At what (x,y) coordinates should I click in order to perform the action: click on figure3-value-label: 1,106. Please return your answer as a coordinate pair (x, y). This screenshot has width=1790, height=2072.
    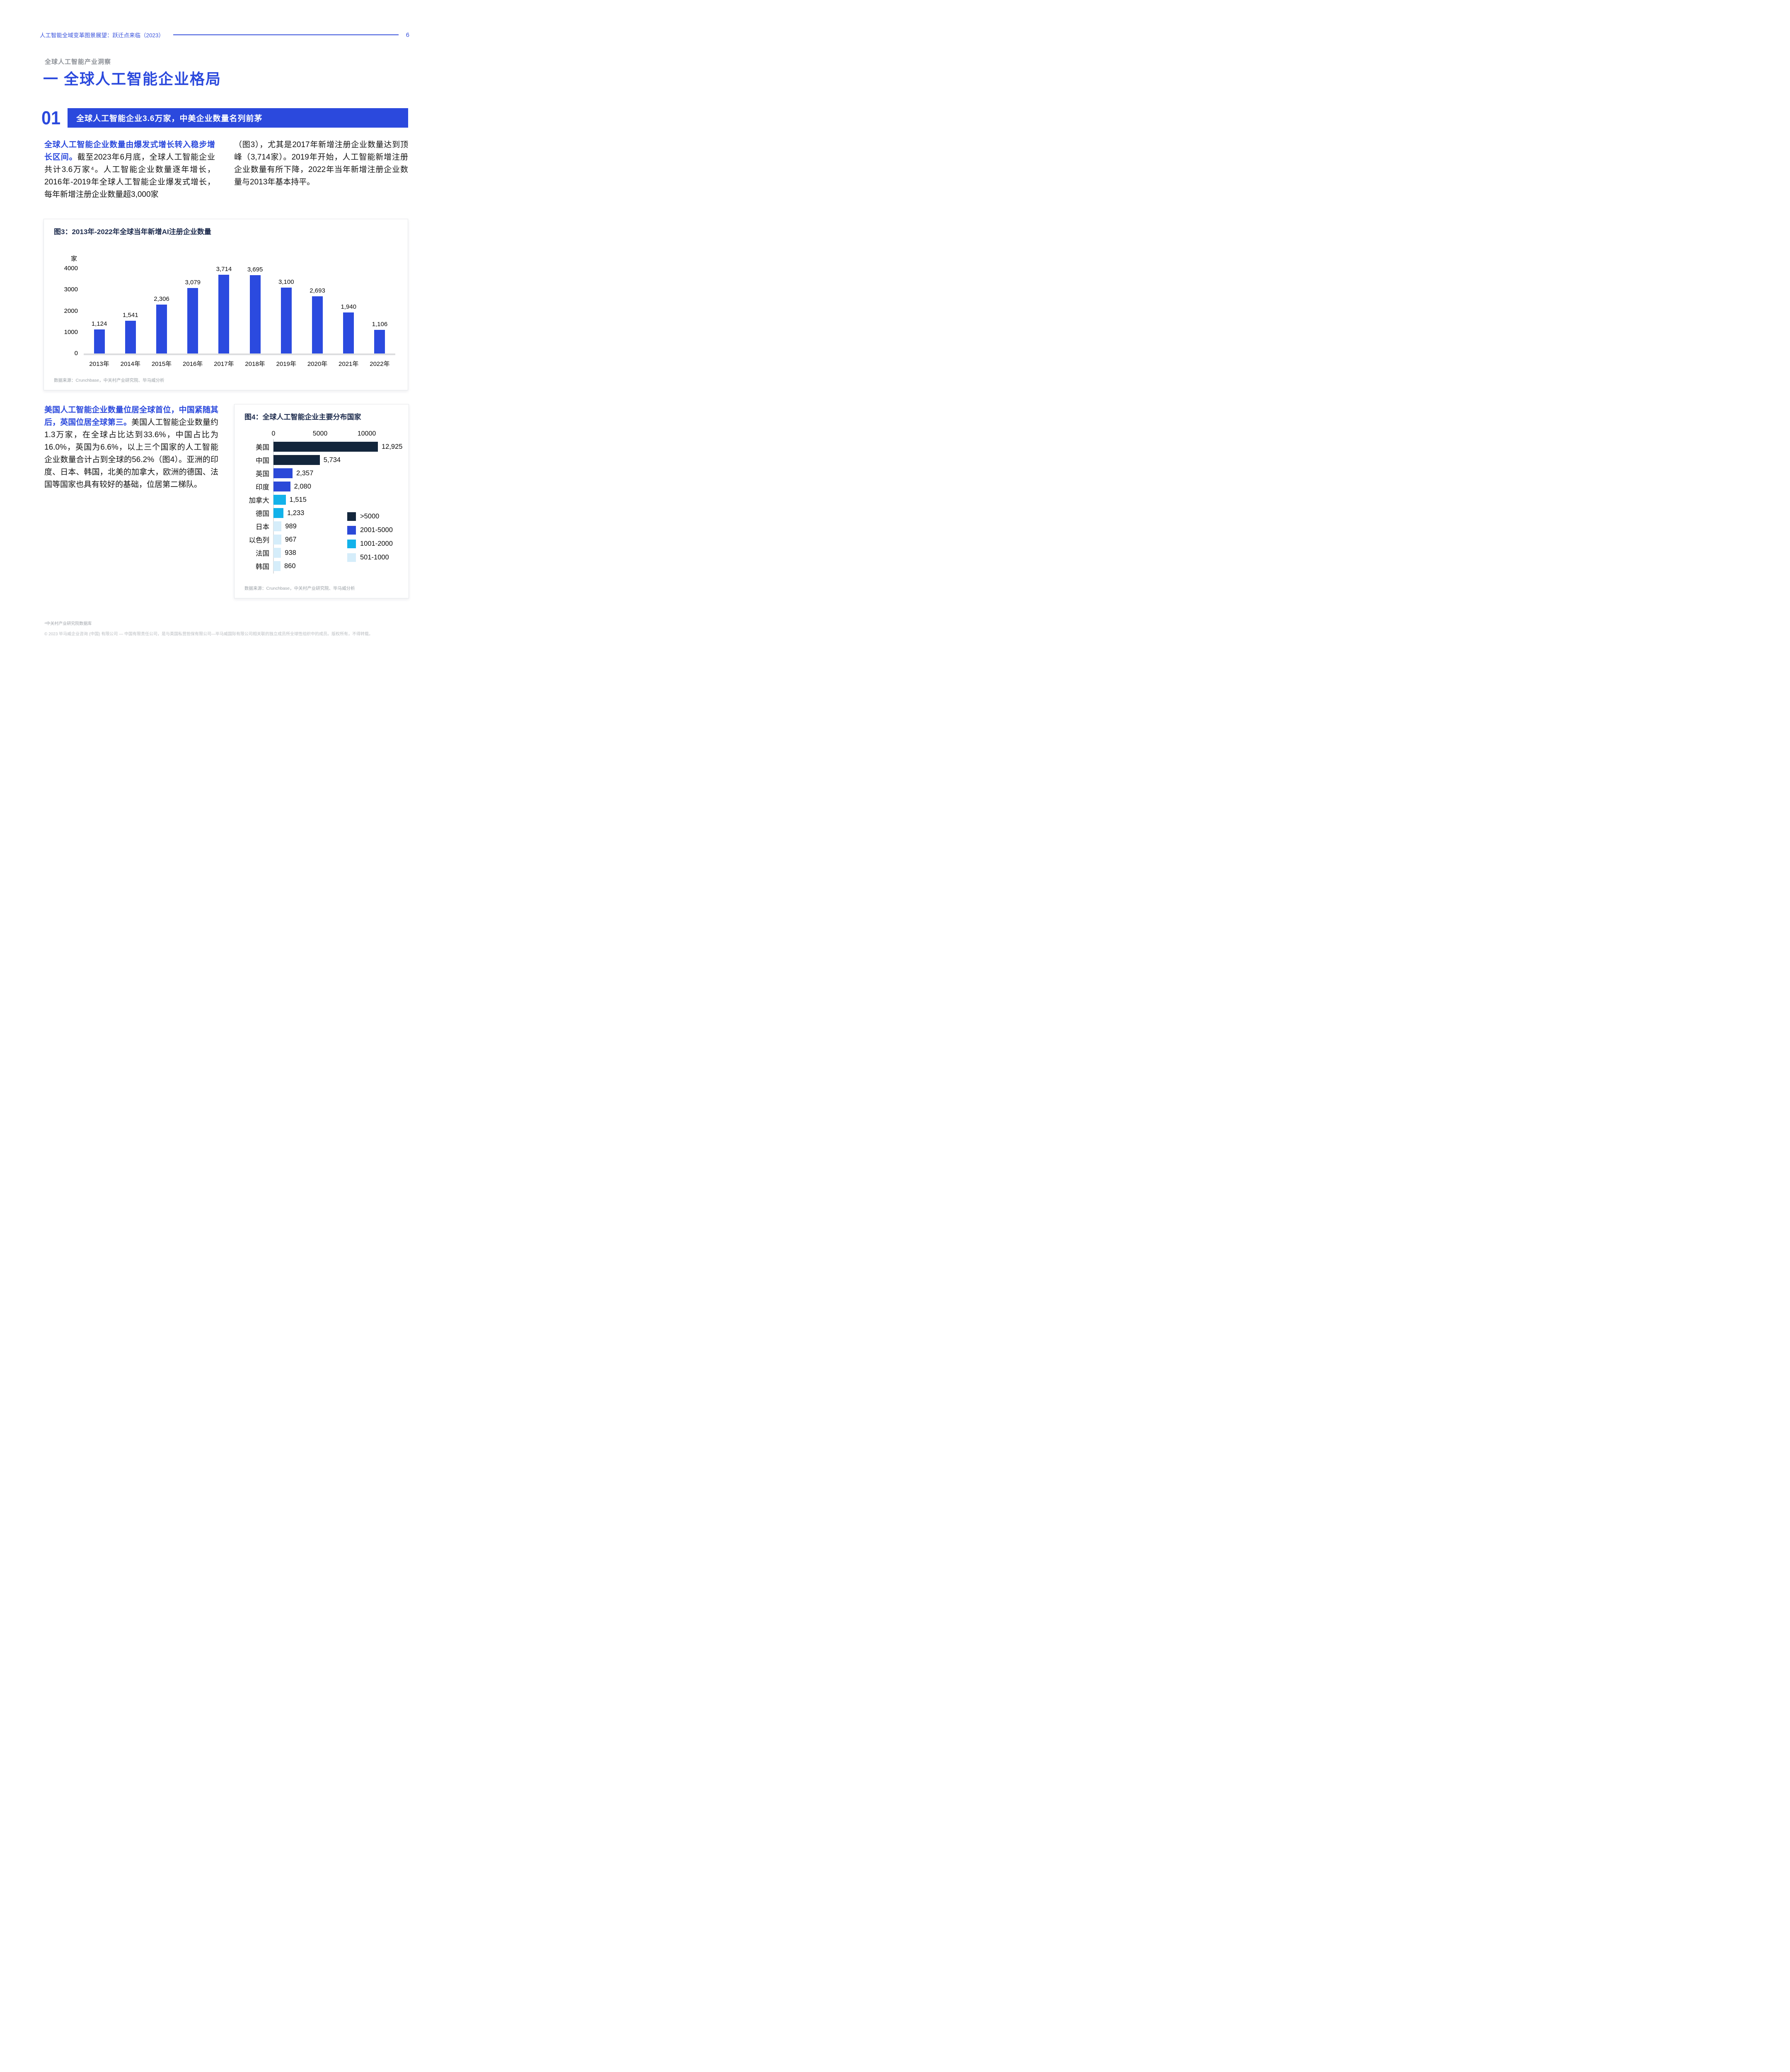
    Looking at the image, I should click on (380, 324).